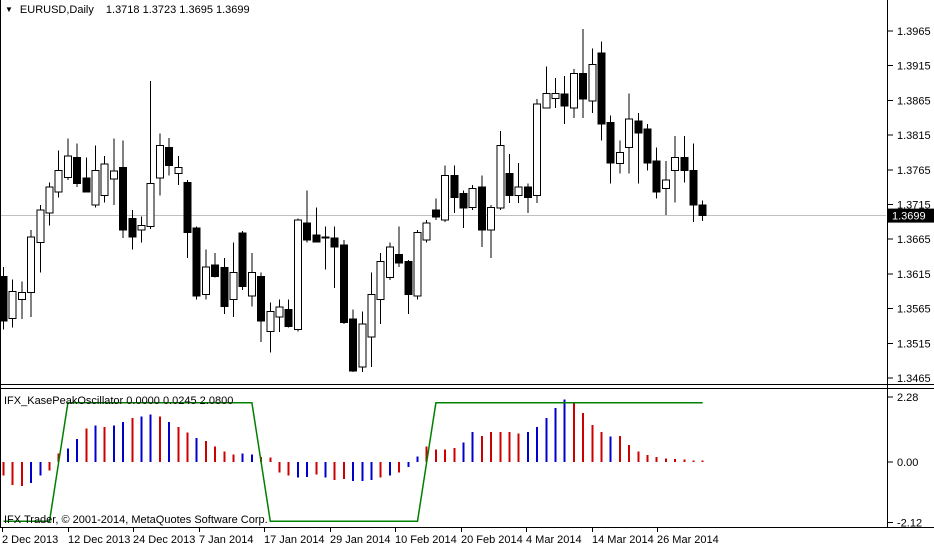 The width and height of the screenshot is (934, 549). What do you see at coordinates (914, 275) in the screenshot?
I see `price-axis-label: 1.3615` at bounding box center [914, 275].